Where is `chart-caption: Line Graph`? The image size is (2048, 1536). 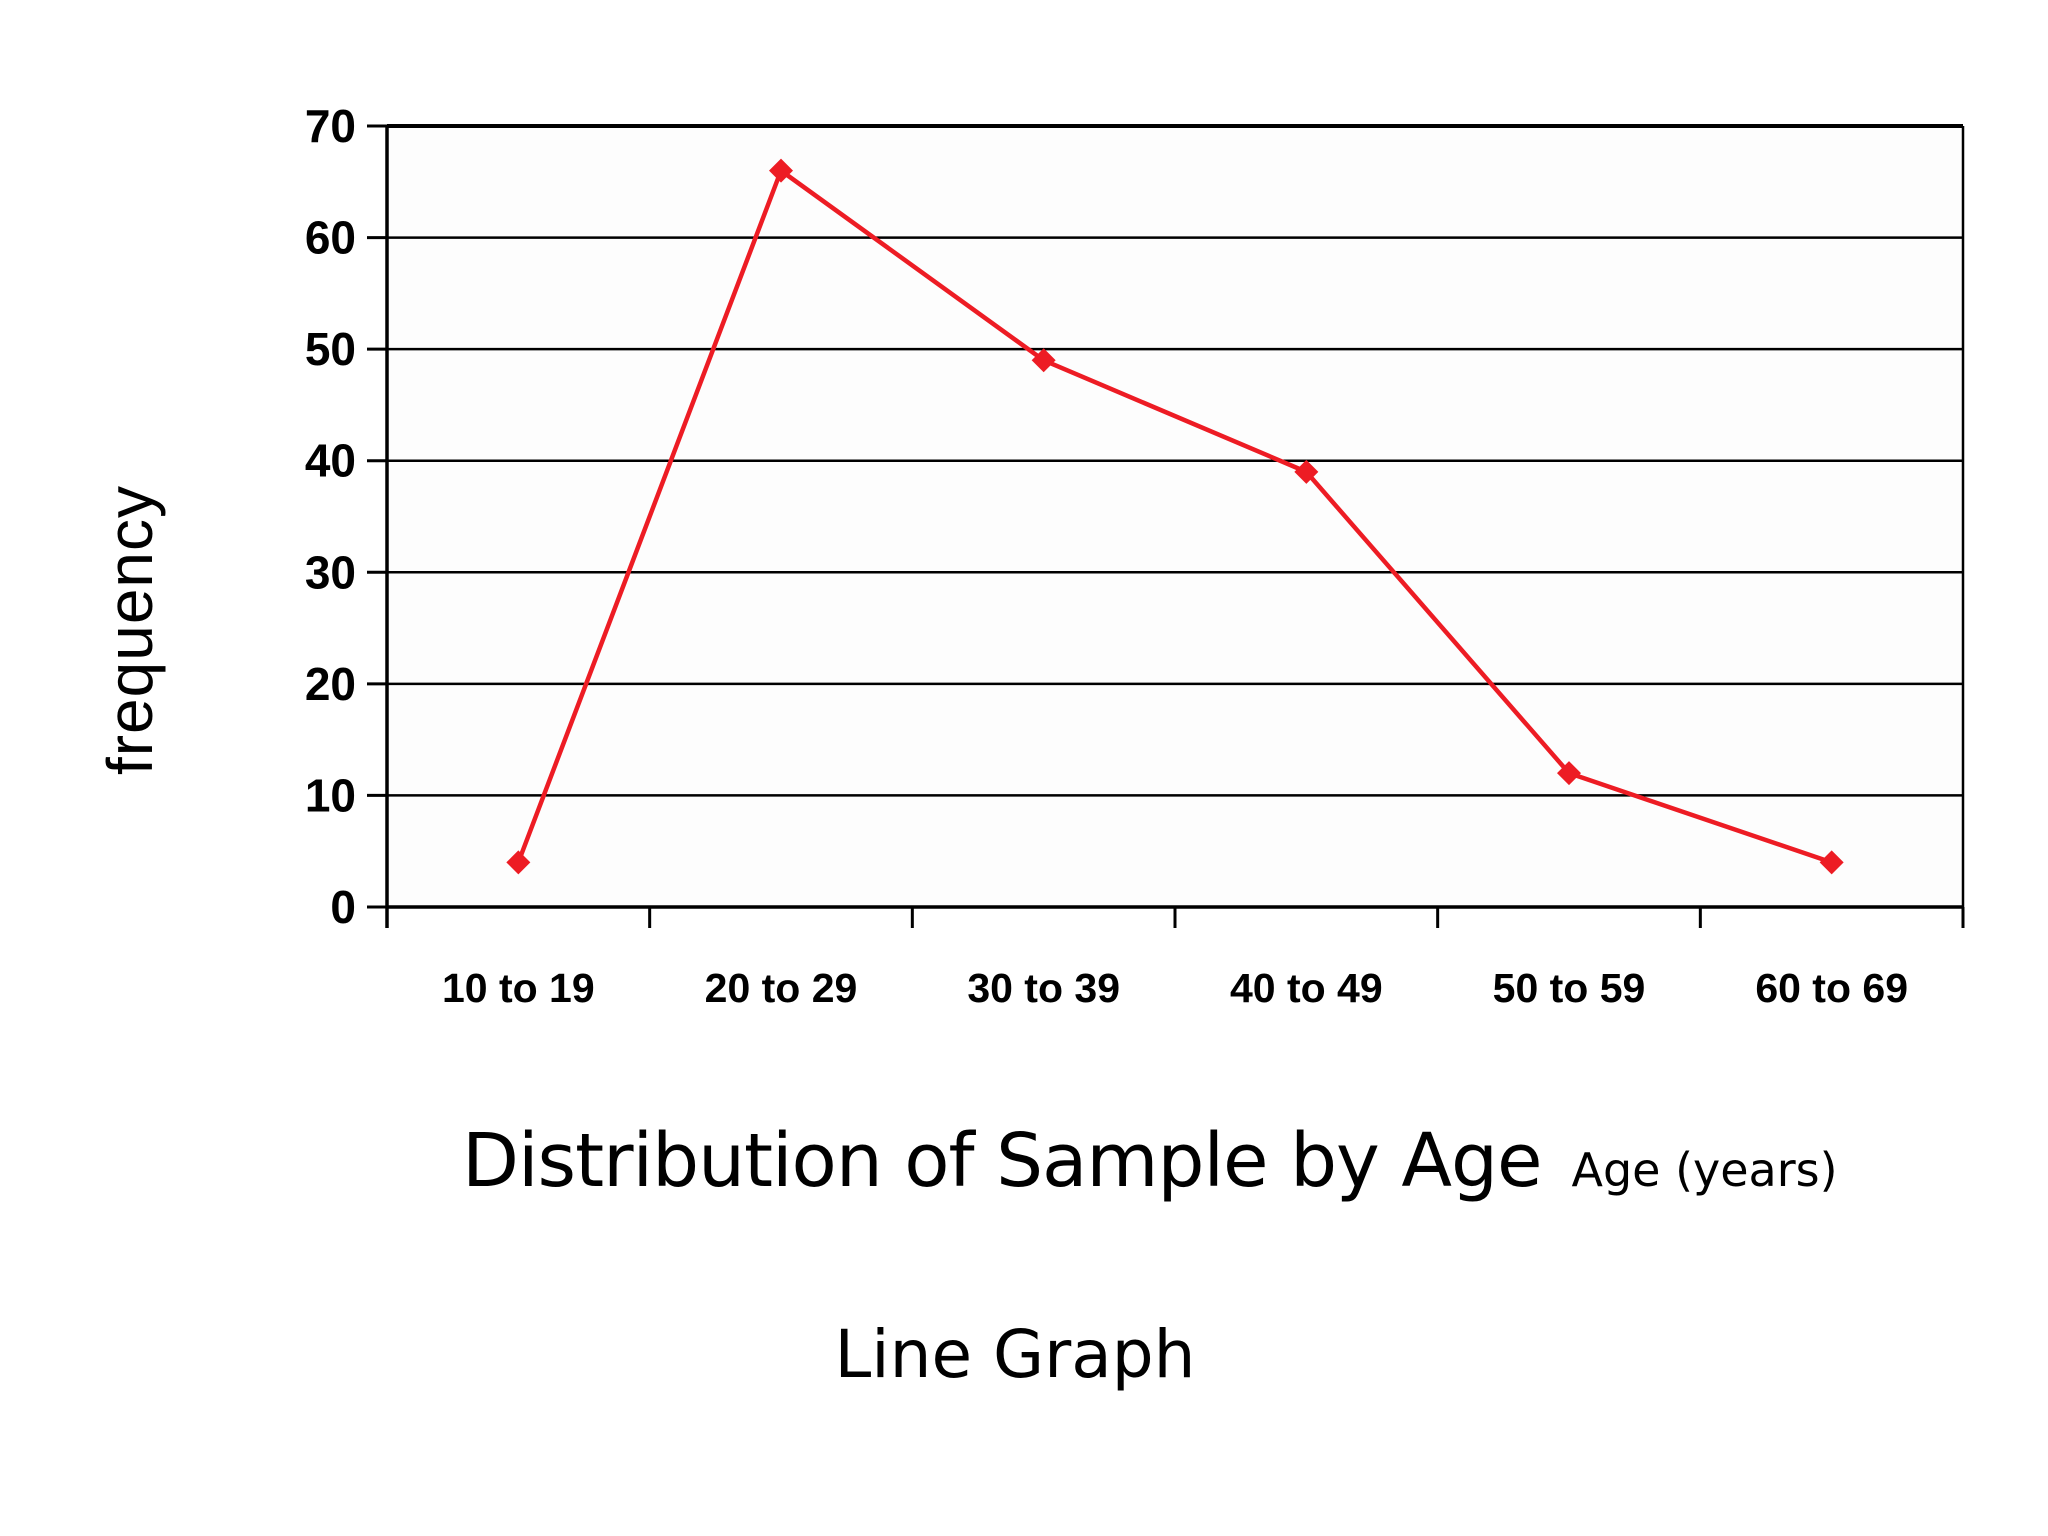
chart-caption: Line Graph is located at coordinates (1015, 1354).